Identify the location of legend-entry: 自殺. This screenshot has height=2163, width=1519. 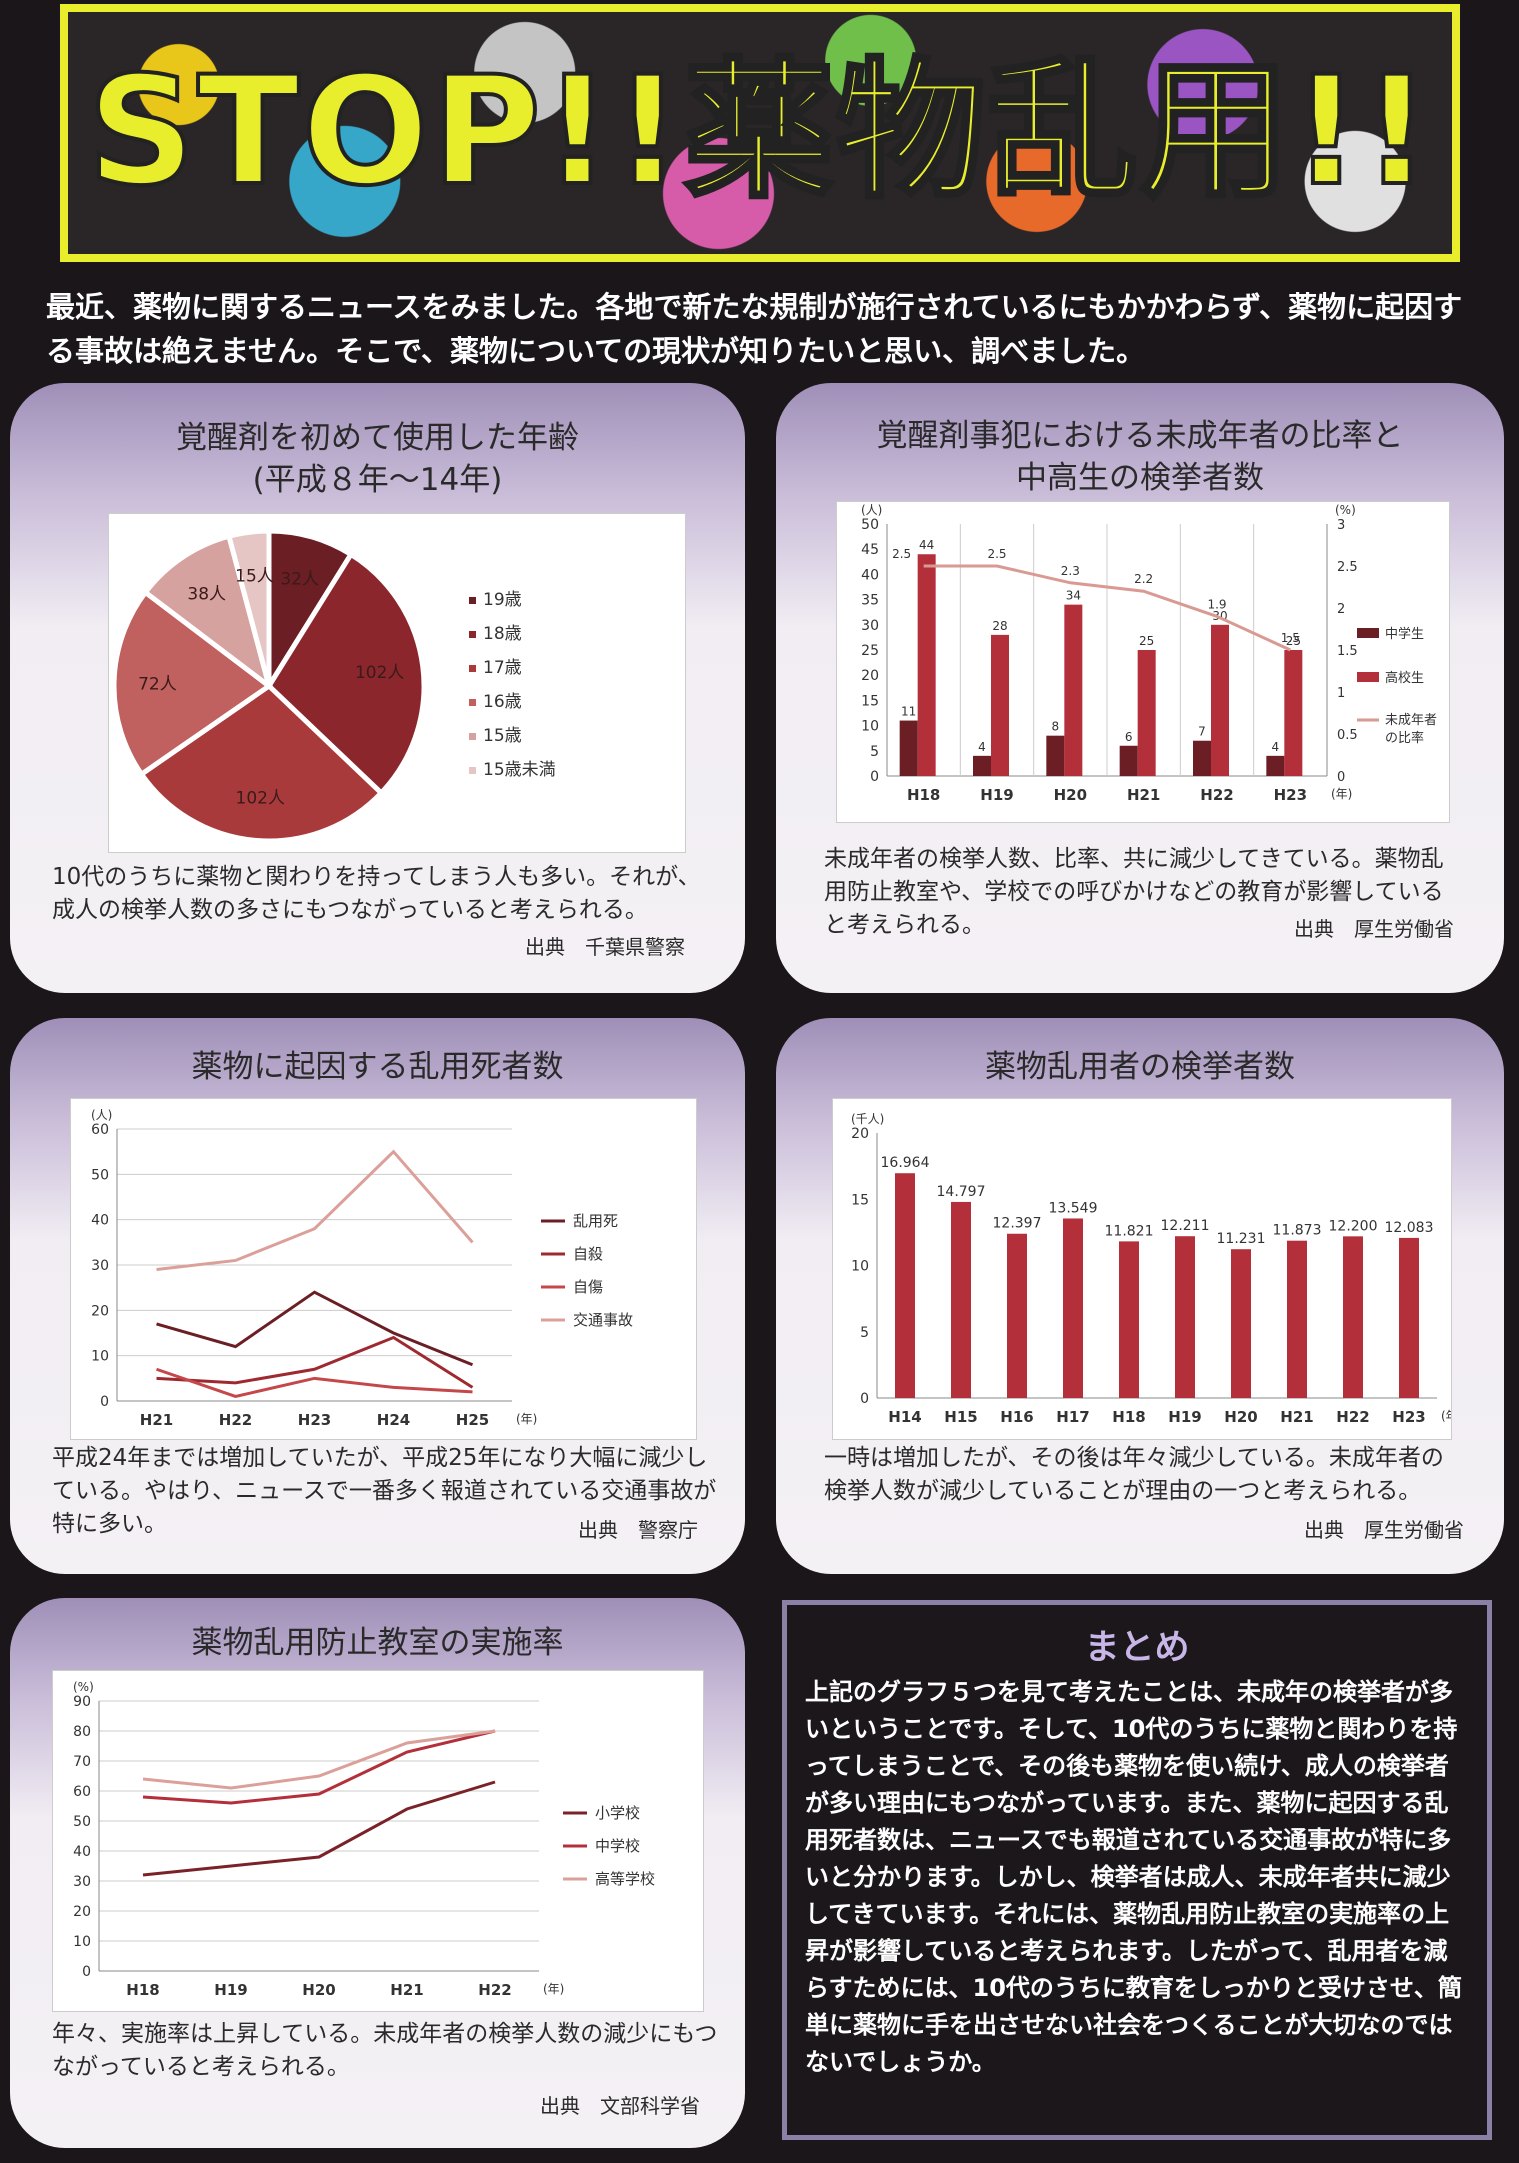
(588, 1254).